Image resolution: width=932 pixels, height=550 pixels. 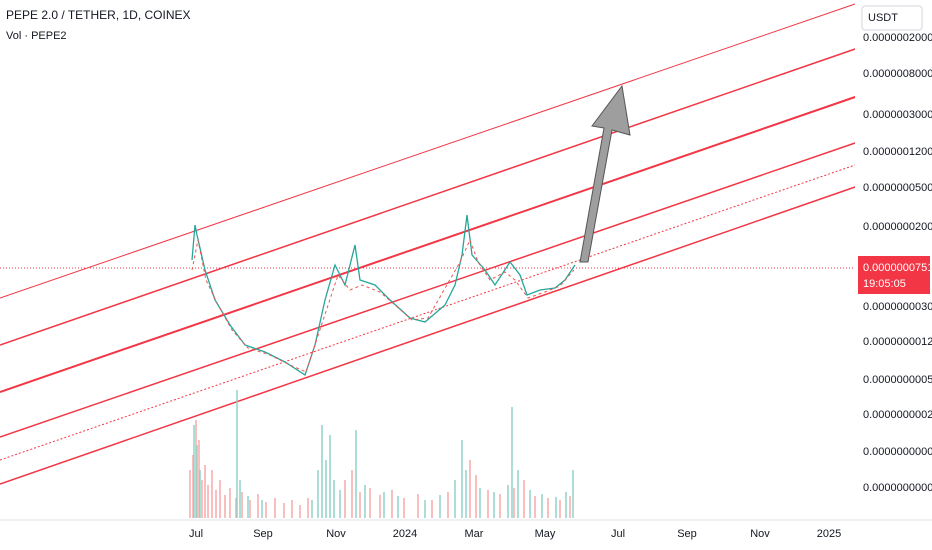 I want to click on time-labels: Jul Sep Nov 2024 Mar May Jul Sep Nov 2025, so click(x=515, y=534).